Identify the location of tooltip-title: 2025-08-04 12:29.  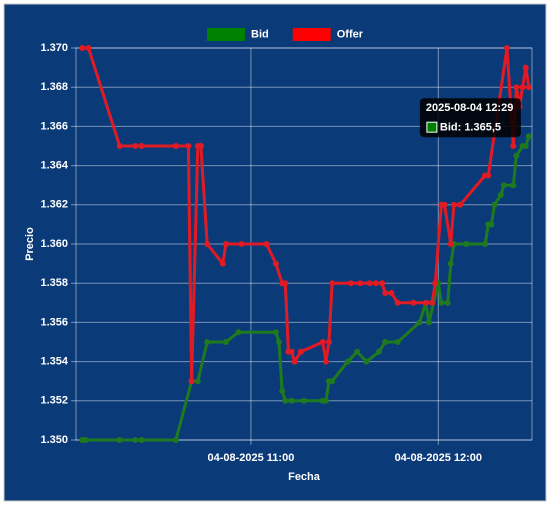
(469, 108).